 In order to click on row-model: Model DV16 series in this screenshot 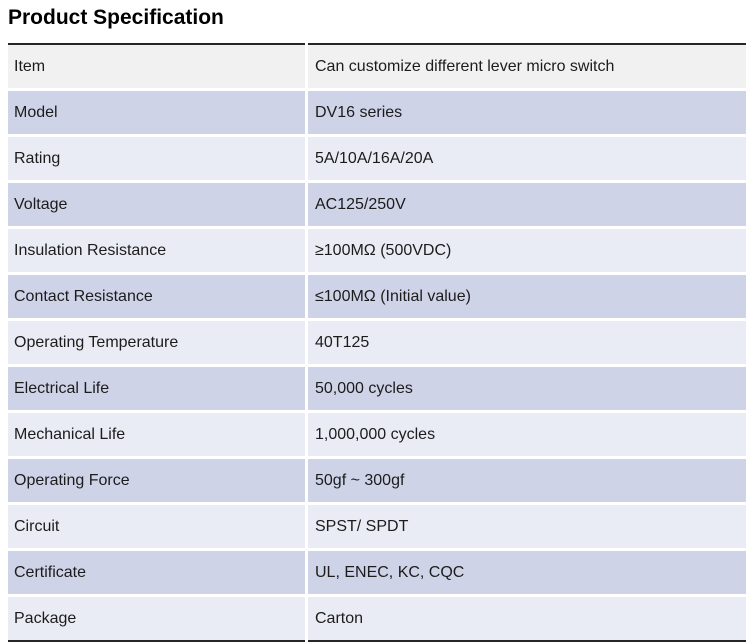, I will do `click(377, 113)`.